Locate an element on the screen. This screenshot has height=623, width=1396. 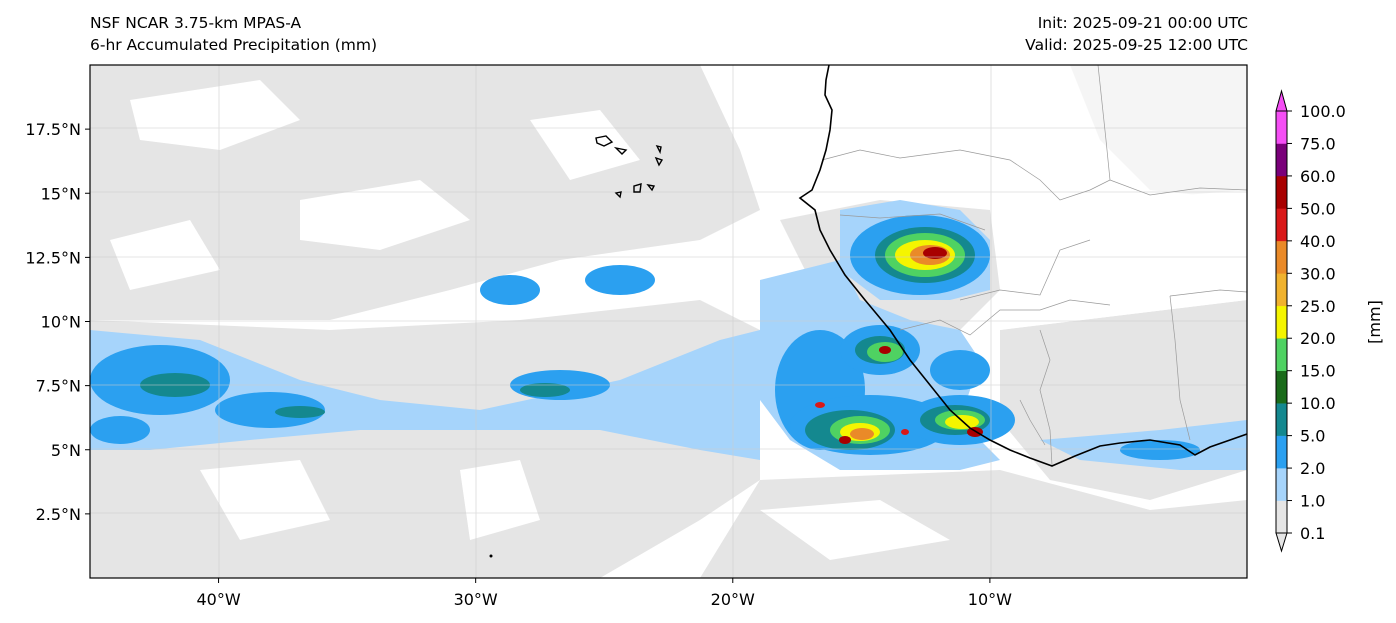
valid-time: Valid: 2025-09-25 12:00 UTC is located at coordinates (1136, 45).